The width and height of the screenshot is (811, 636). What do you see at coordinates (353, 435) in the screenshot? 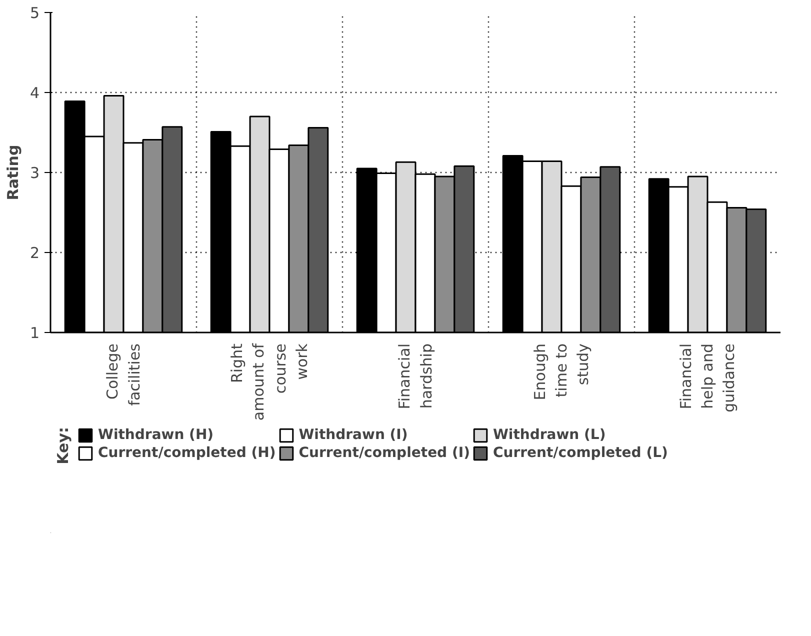
I see `legend-label: Withdrawn (I)` at bounding box center [353, 435].